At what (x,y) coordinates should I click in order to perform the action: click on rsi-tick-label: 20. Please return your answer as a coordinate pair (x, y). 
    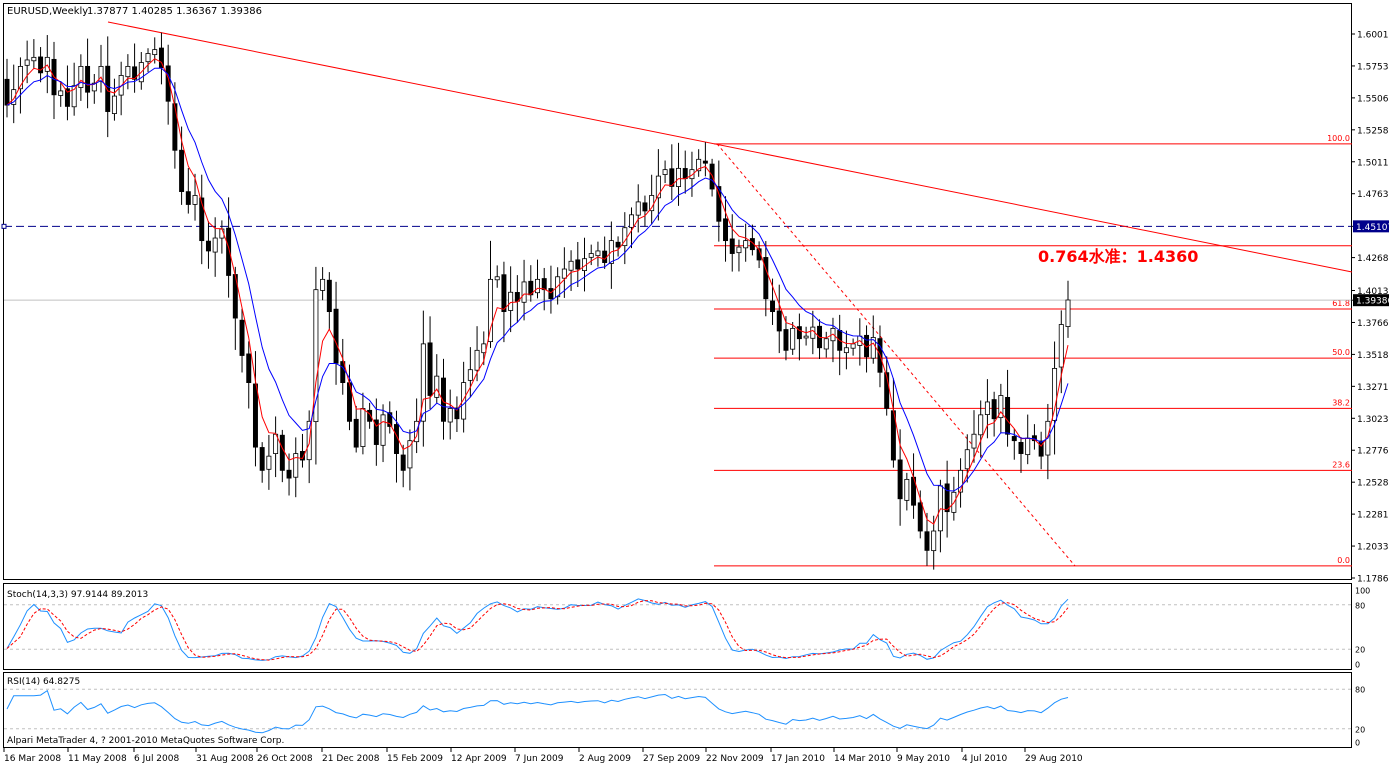
    Looking at the image, I should click on (1360, 729).